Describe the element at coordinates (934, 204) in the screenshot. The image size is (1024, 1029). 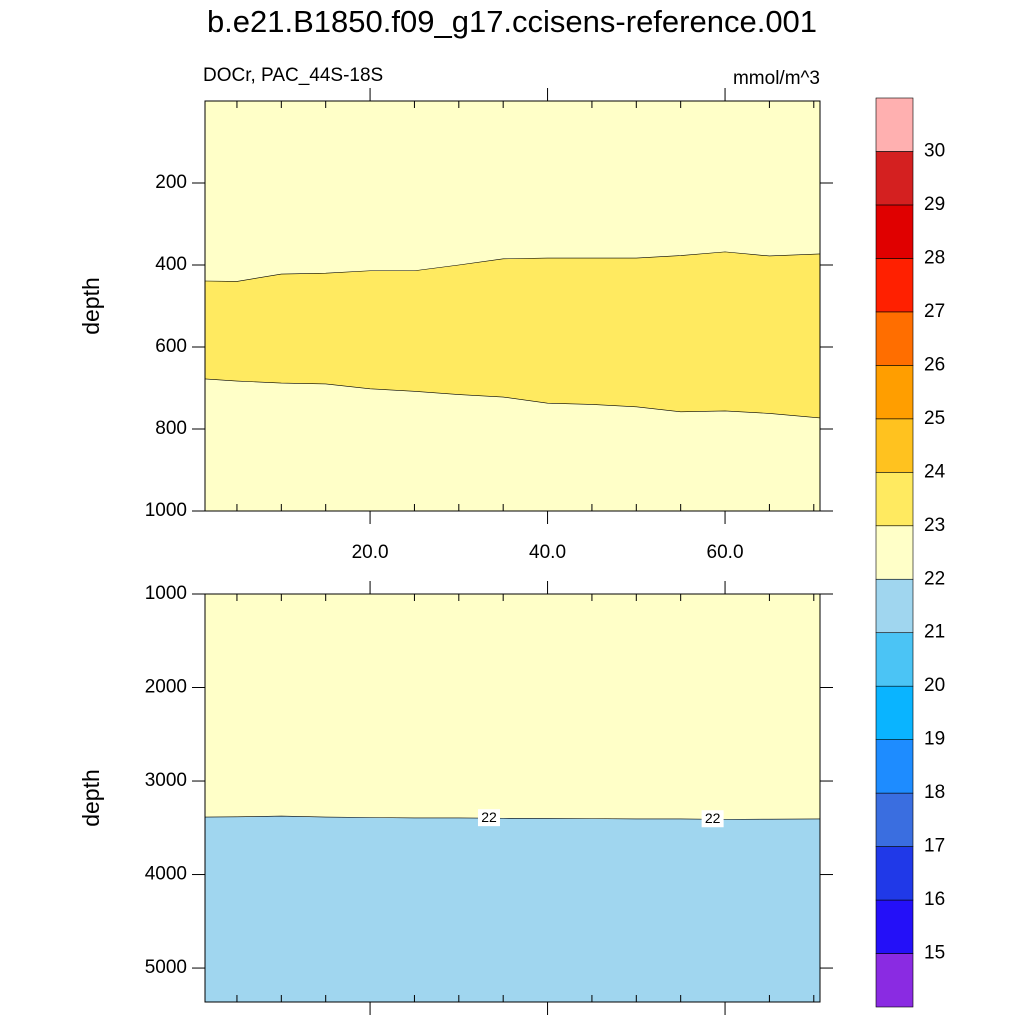
I see `colorbar-label: 29` at that location.